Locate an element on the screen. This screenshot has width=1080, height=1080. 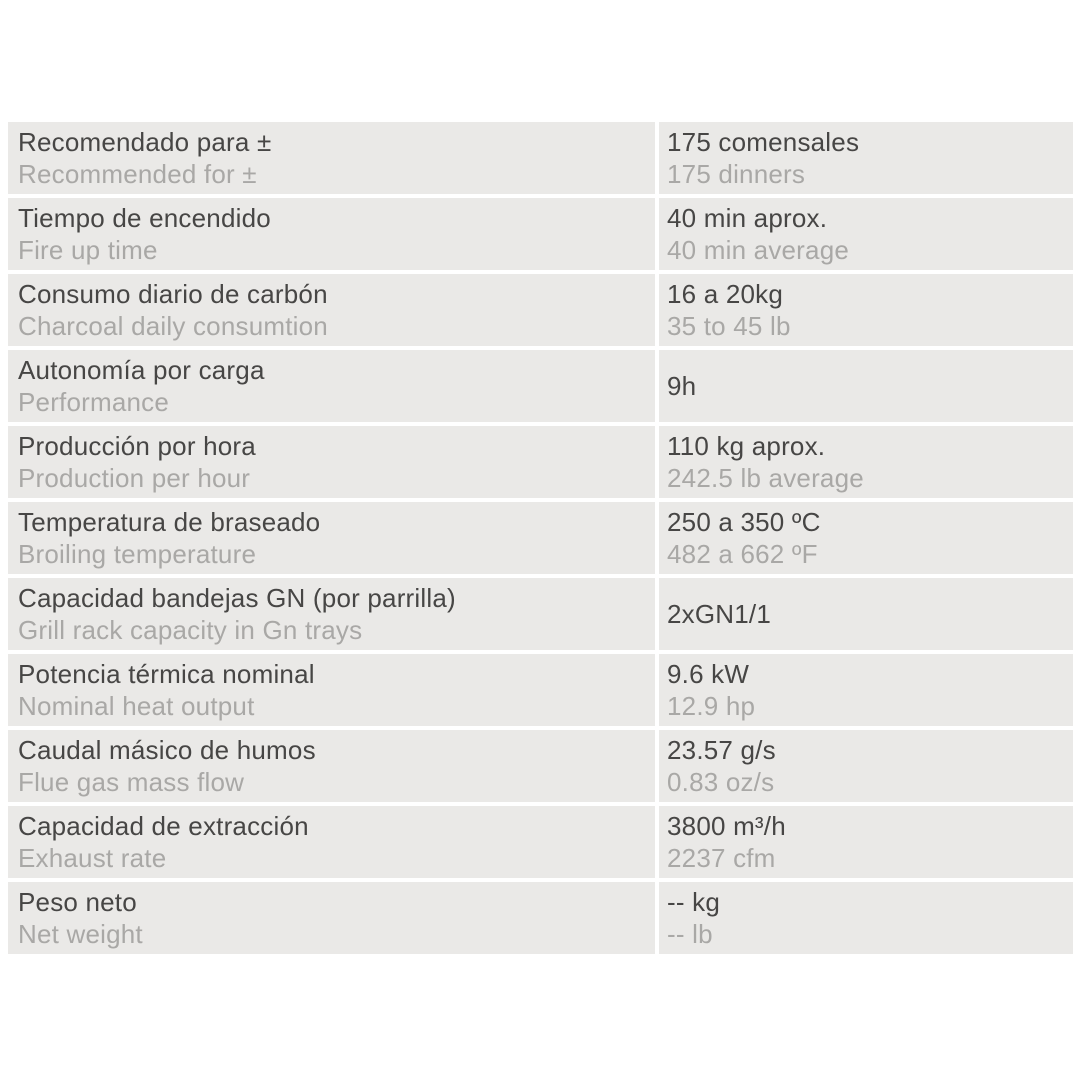
value-secondary: -- lb is located at coordinates (690, 934).